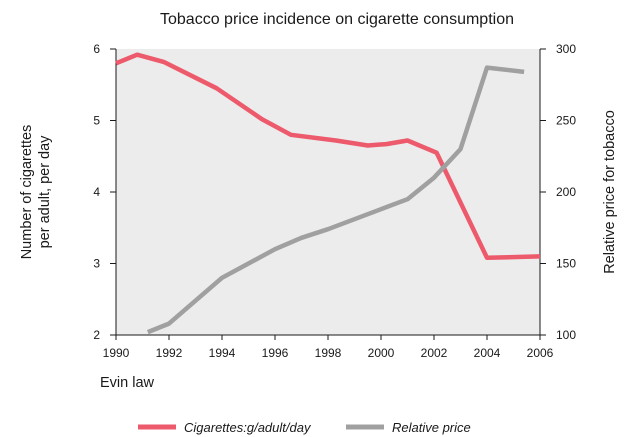 This screenshot has height=437, width=630. I want to click on y-left-tick-label: 3, so click(96, 264).